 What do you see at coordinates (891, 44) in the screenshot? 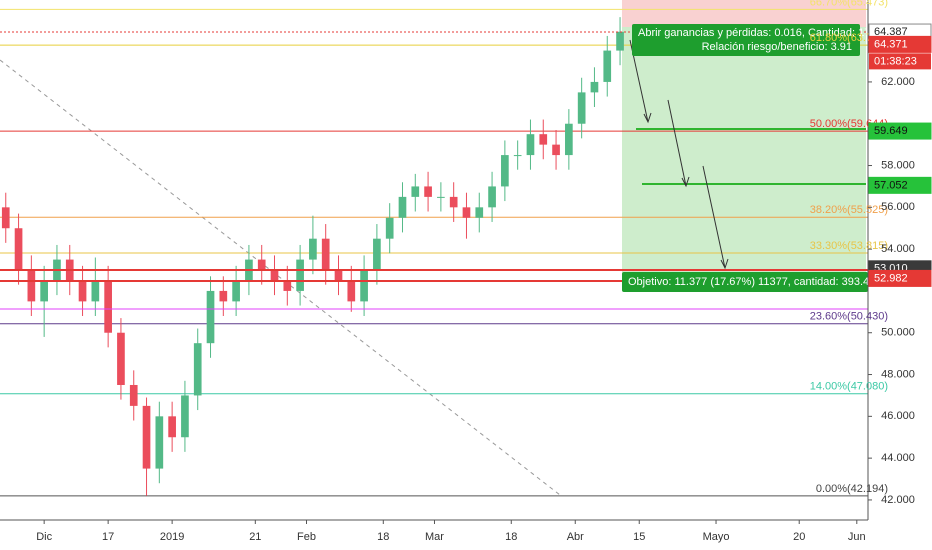
I see `price-badge-label: 64.371` at bounding box center [891, 44].